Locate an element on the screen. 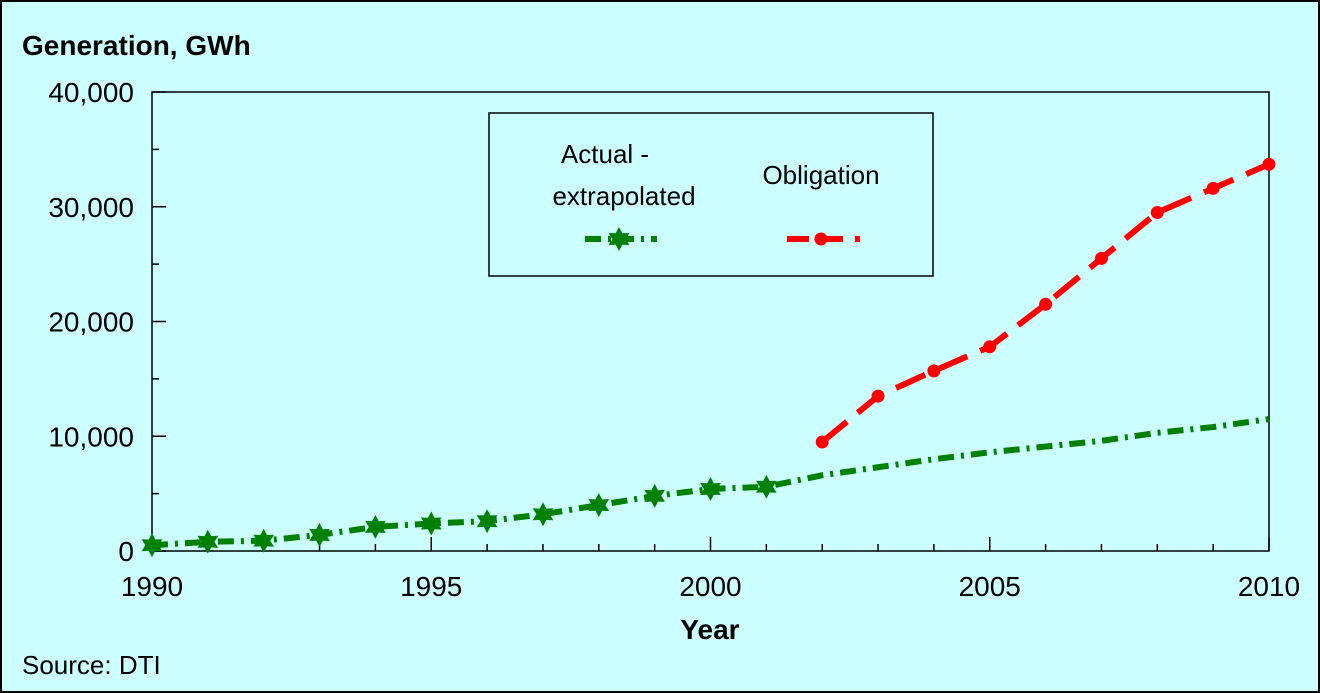 This screenshot has width=1320, height=693. x-tick-label: 1990 is located at coordinates (152, 586).